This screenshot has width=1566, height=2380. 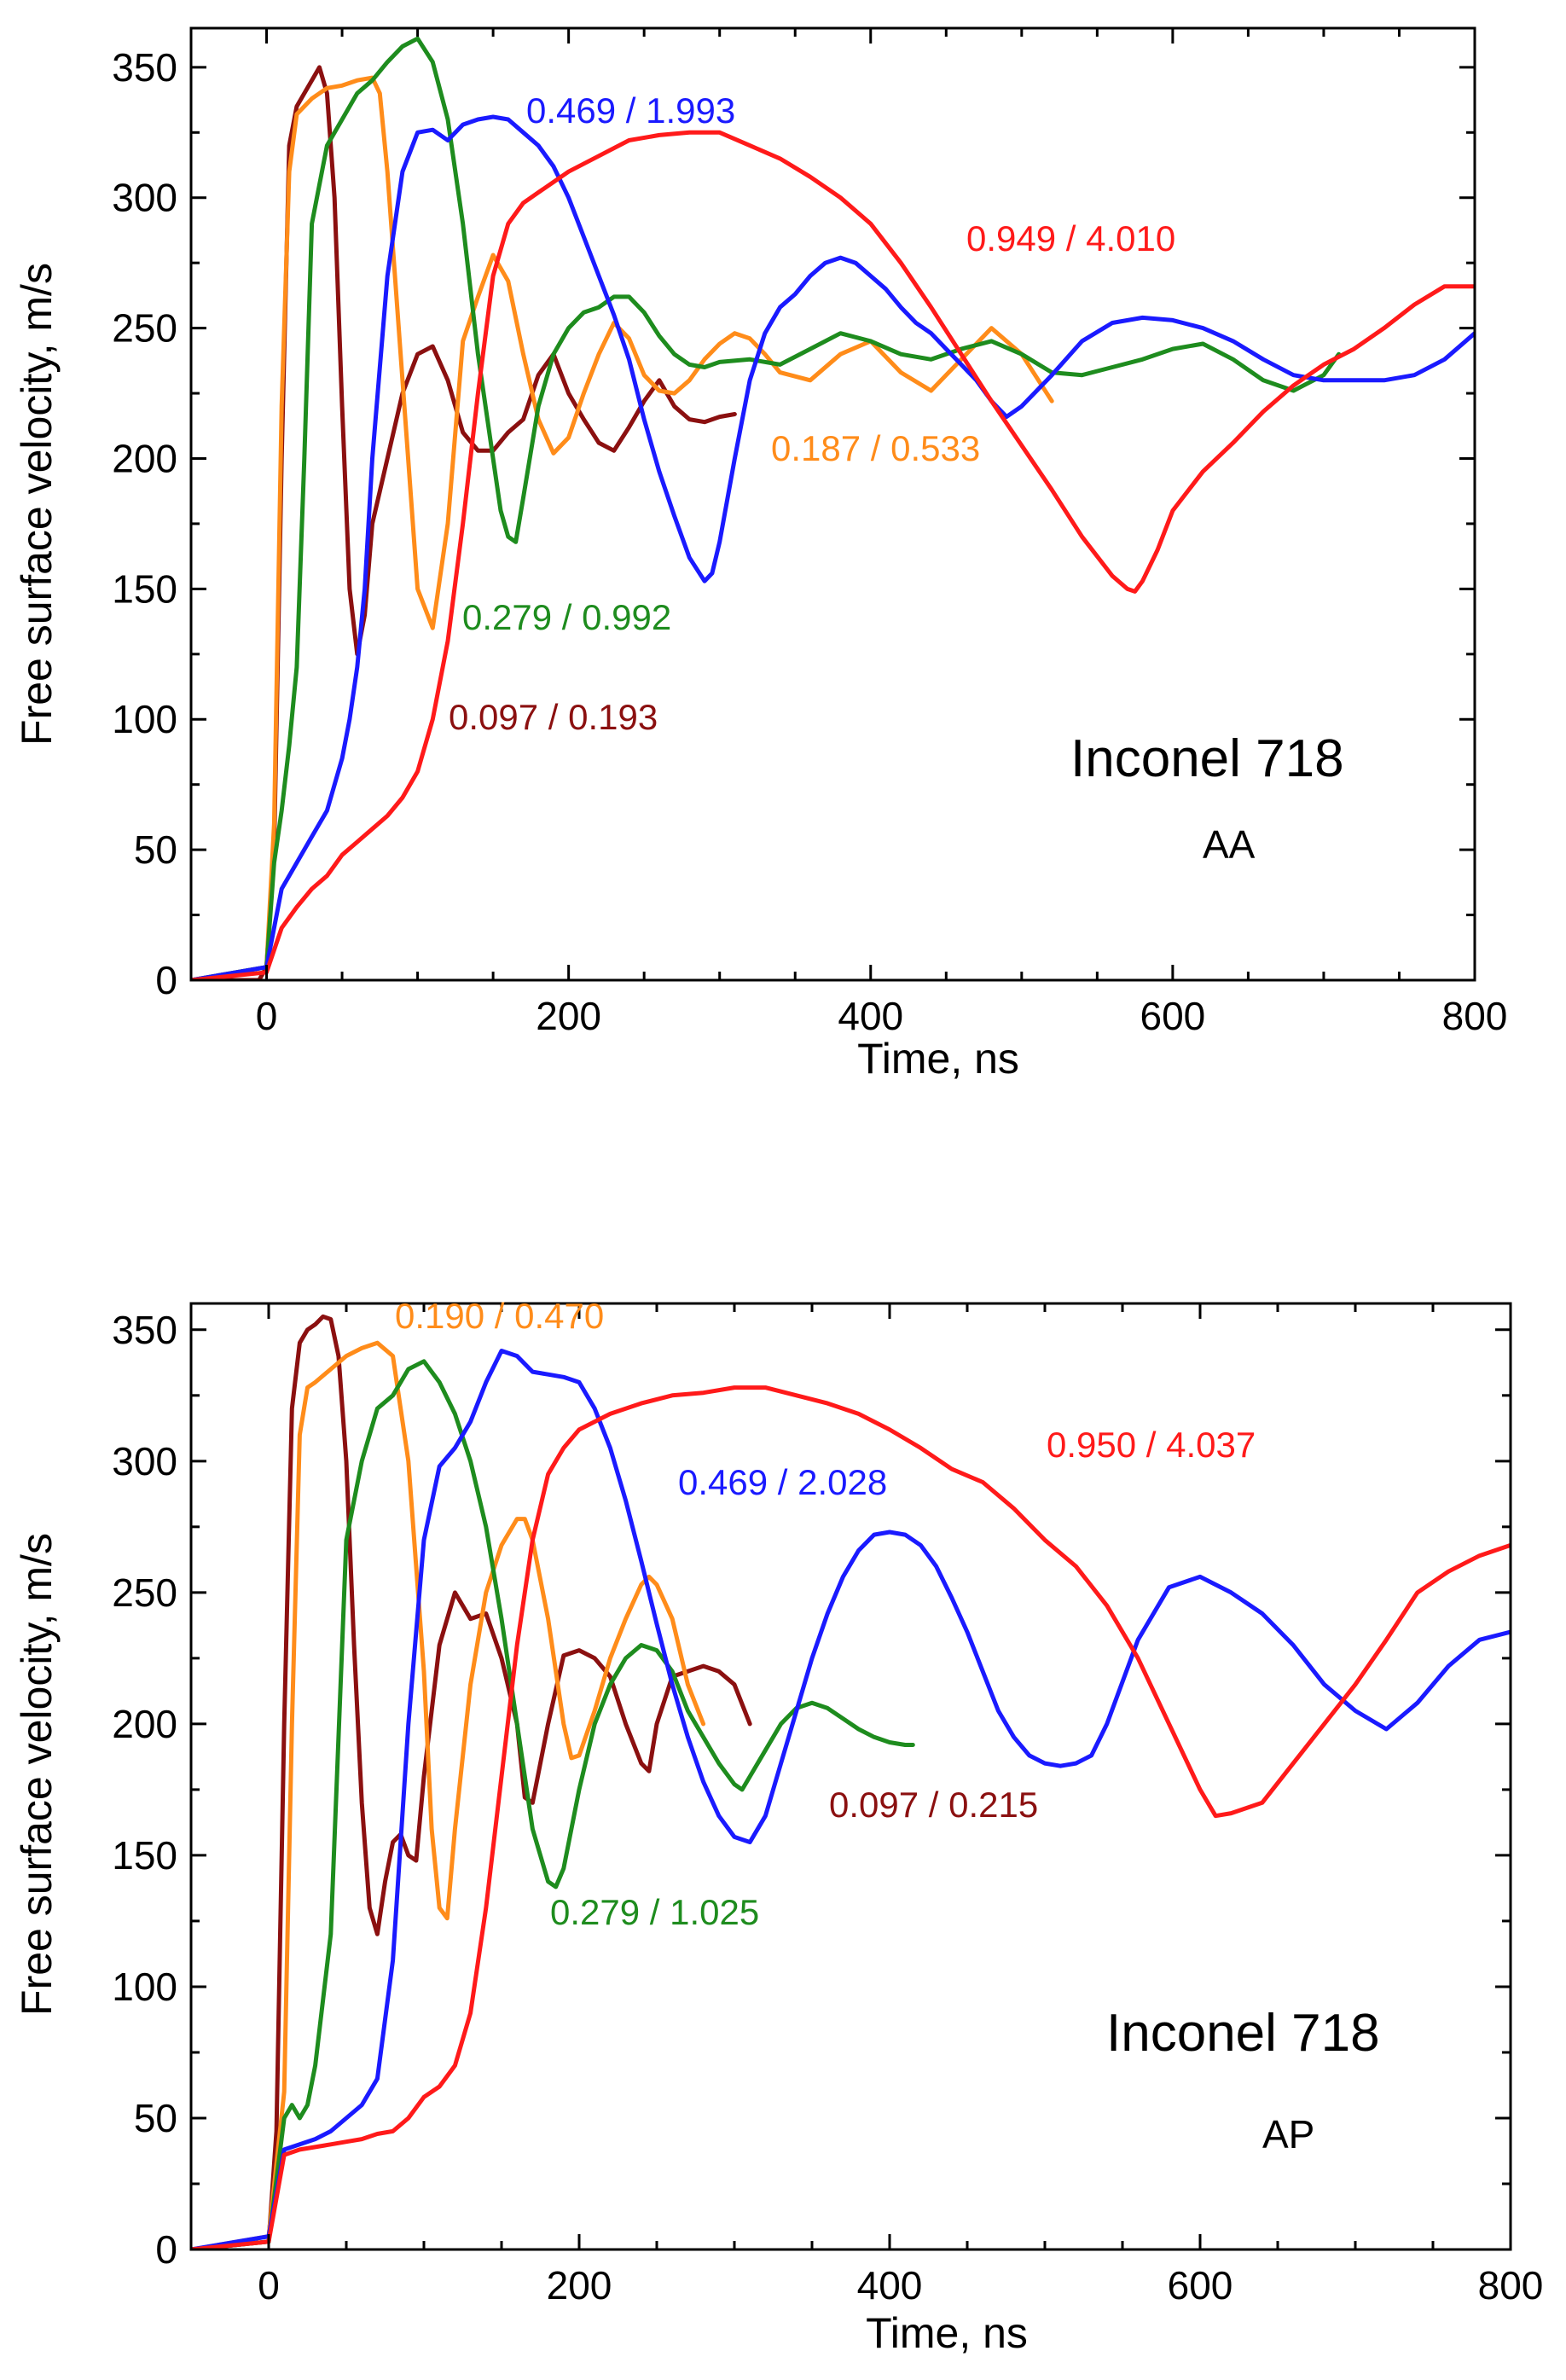 I want to click on top-condition-label: AA, so click(x=1229, y=844).